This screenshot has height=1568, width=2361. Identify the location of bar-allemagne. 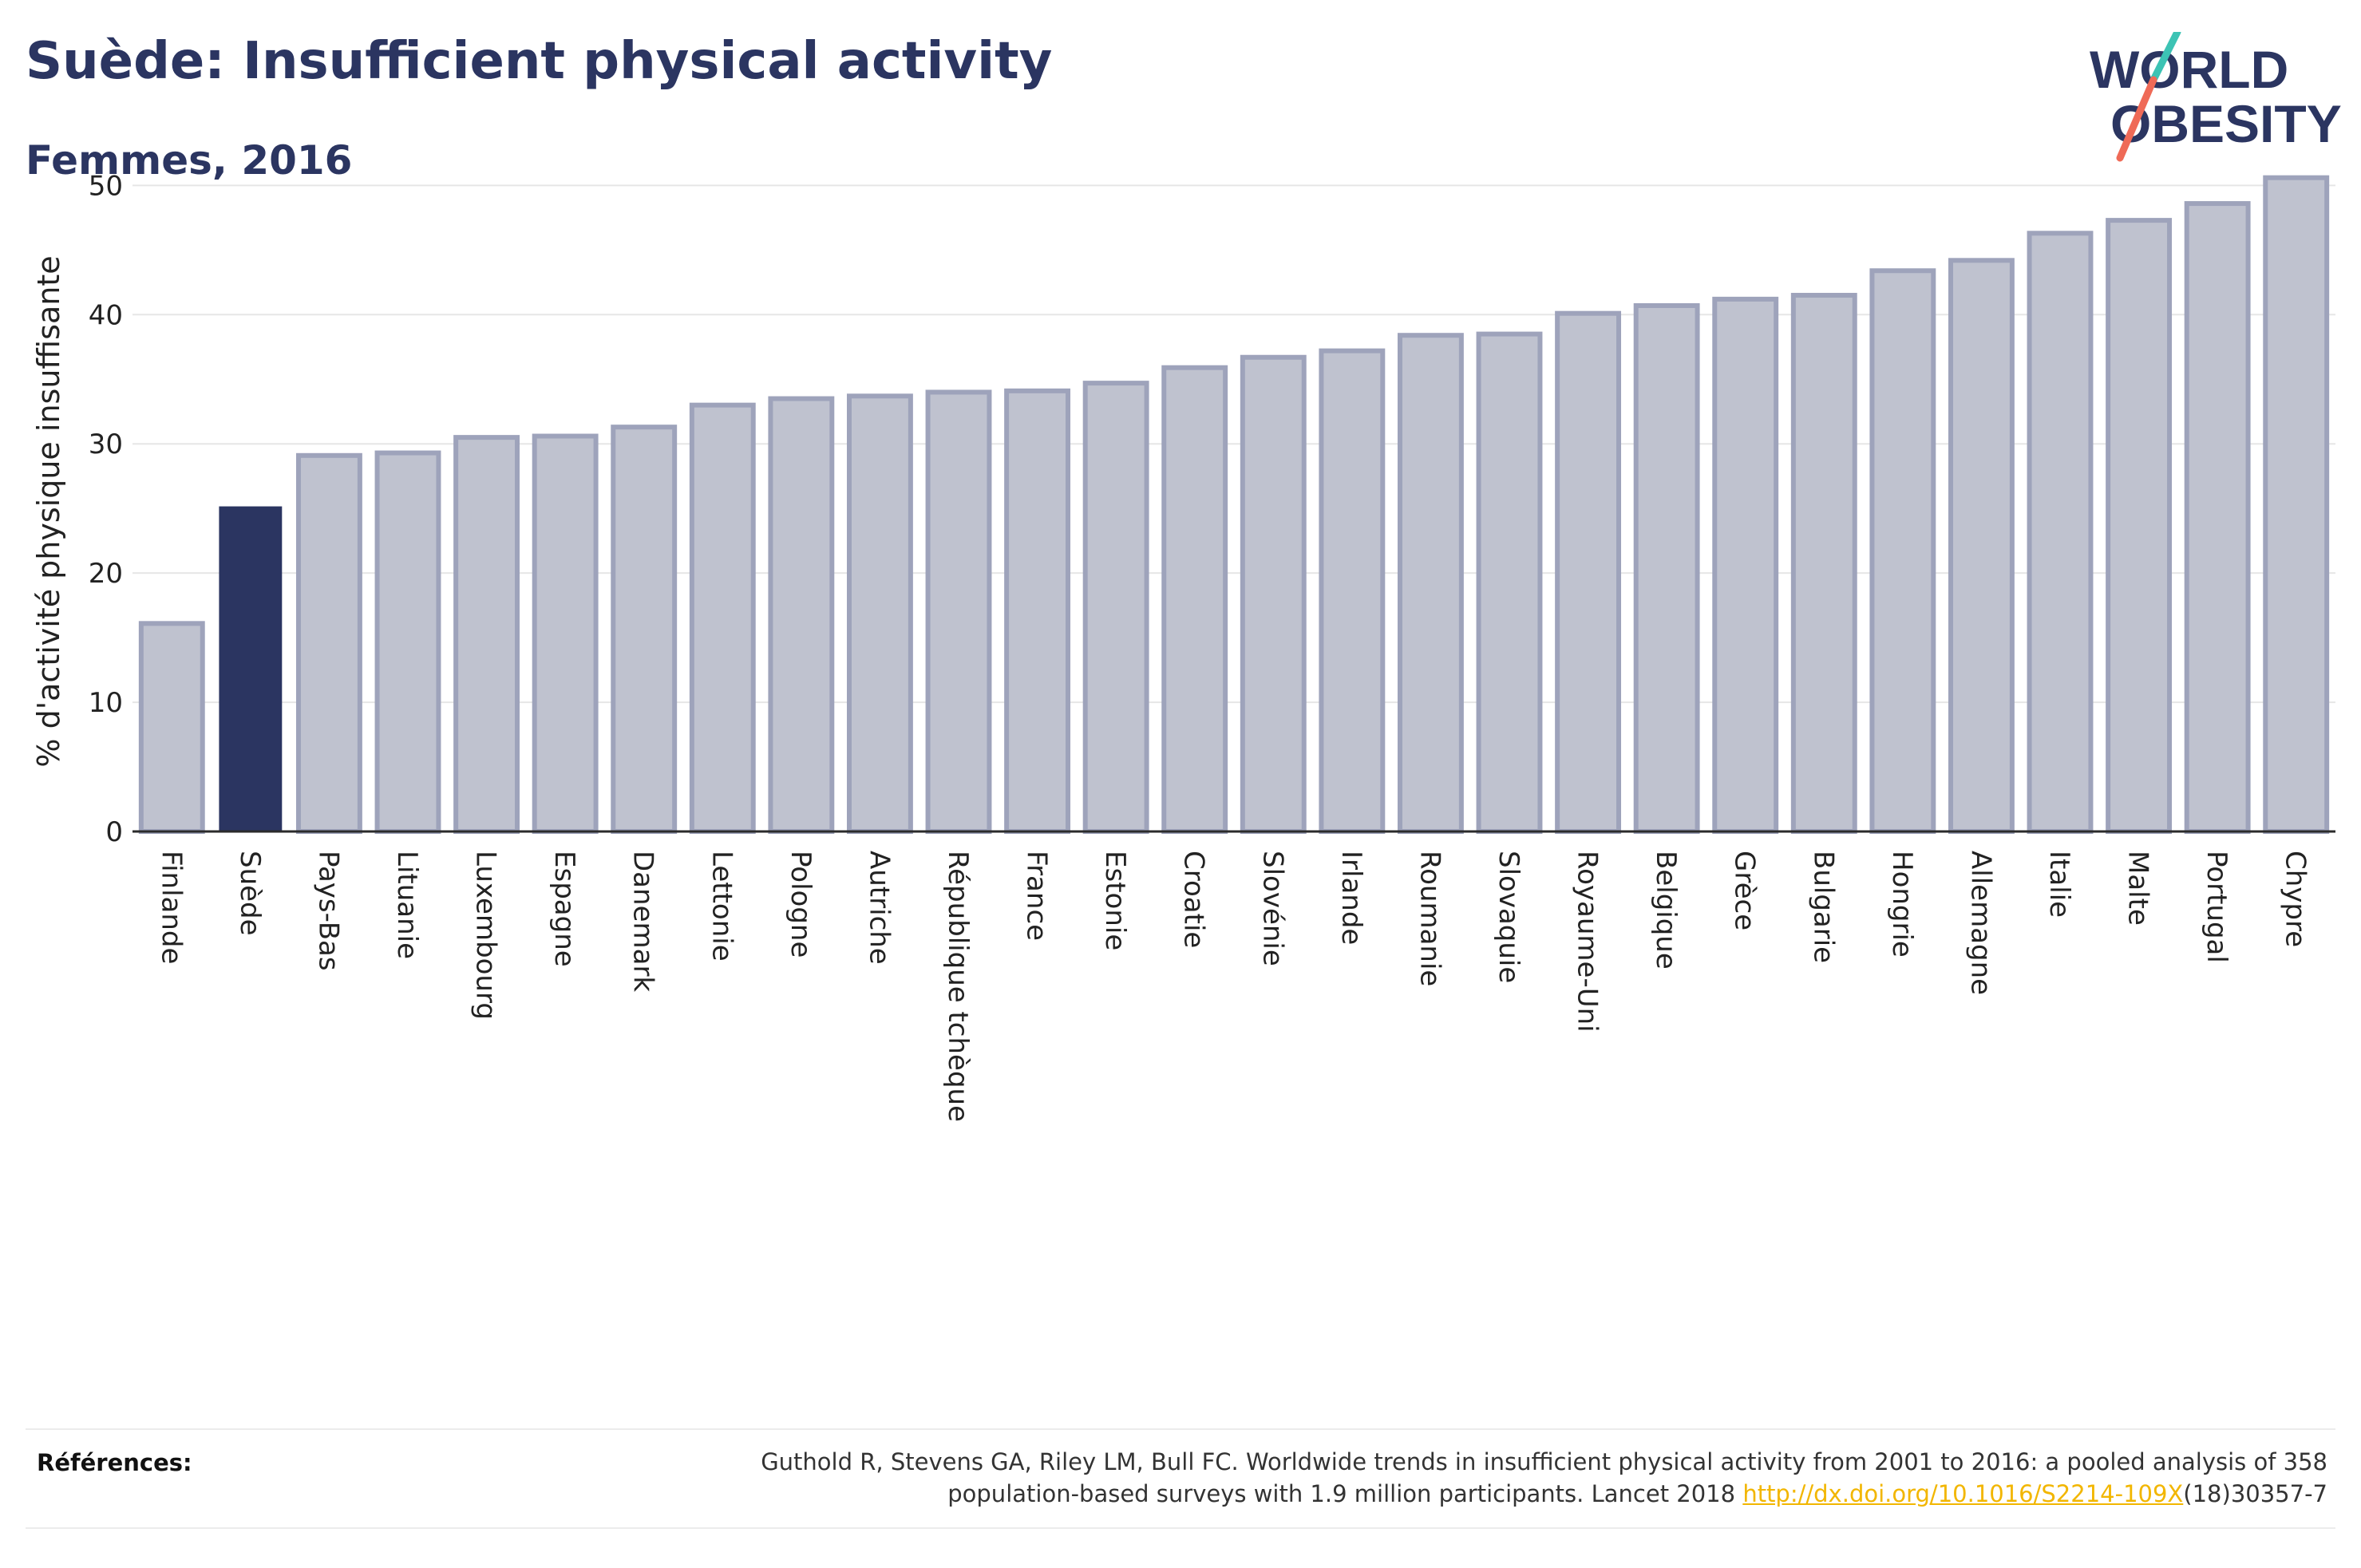
(1981, 546).